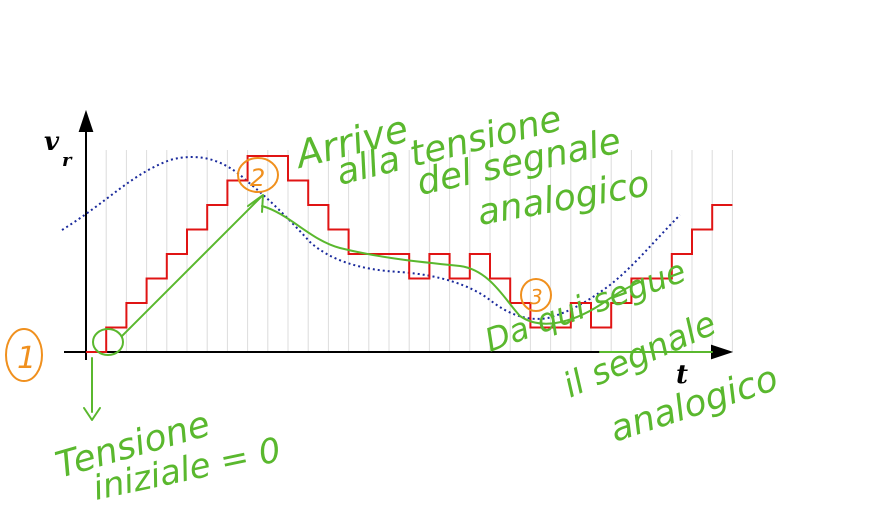 This screenshot has height=512, width=889. What do you see at coordinates (682, 375) in the screenshot?
I see `x-axis-label: t` at bounding box center [682, 375].